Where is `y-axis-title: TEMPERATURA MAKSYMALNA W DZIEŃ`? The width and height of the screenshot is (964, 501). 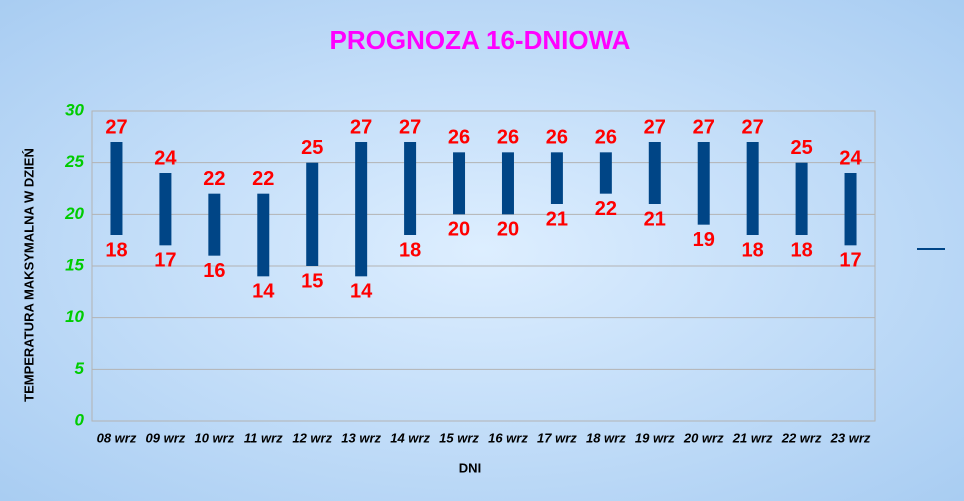 y-axis-title: TEMPERATURA MAKSYMALNA W DZIEŃ is located at coordinates (28, 275).